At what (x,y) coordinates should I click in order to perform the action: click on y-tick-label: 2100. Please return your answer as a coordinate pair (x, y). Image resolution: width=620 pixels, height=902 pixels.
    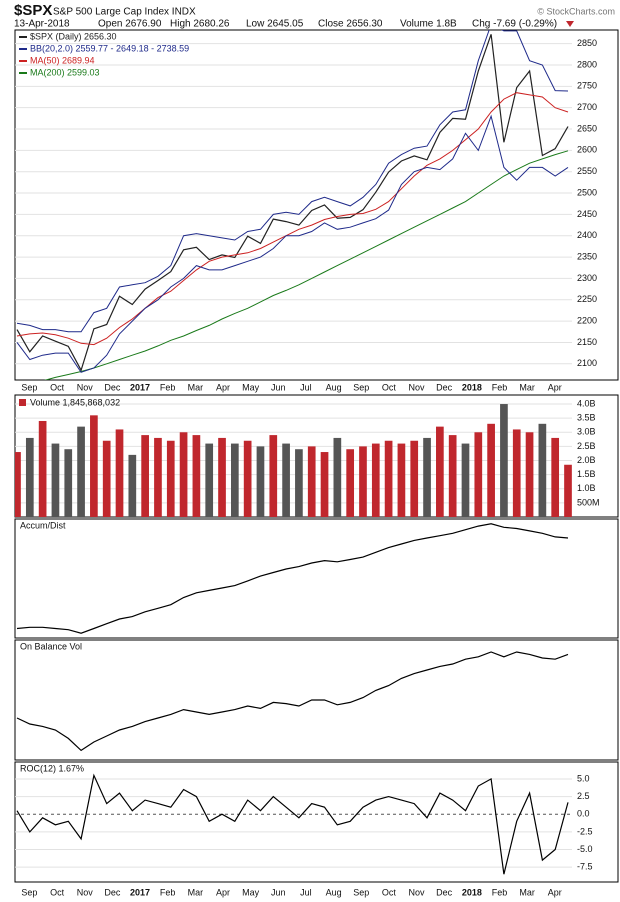
    Looking at the image, I should click on (587, 363).